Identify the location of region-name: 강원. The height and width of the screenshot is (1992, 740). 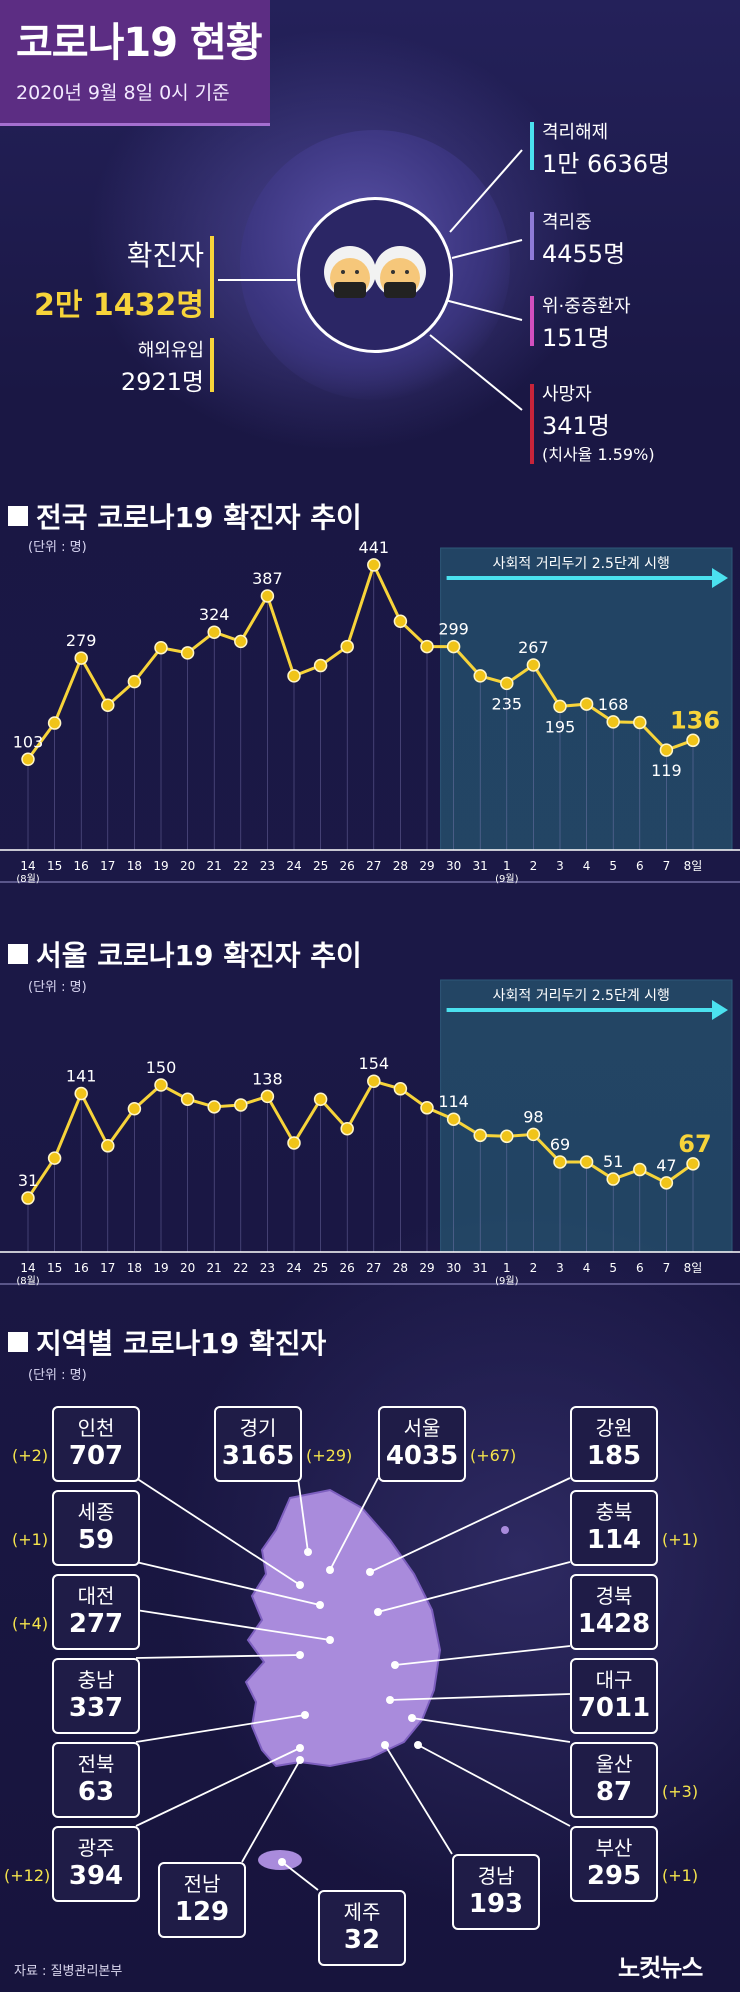
(614, 1428).